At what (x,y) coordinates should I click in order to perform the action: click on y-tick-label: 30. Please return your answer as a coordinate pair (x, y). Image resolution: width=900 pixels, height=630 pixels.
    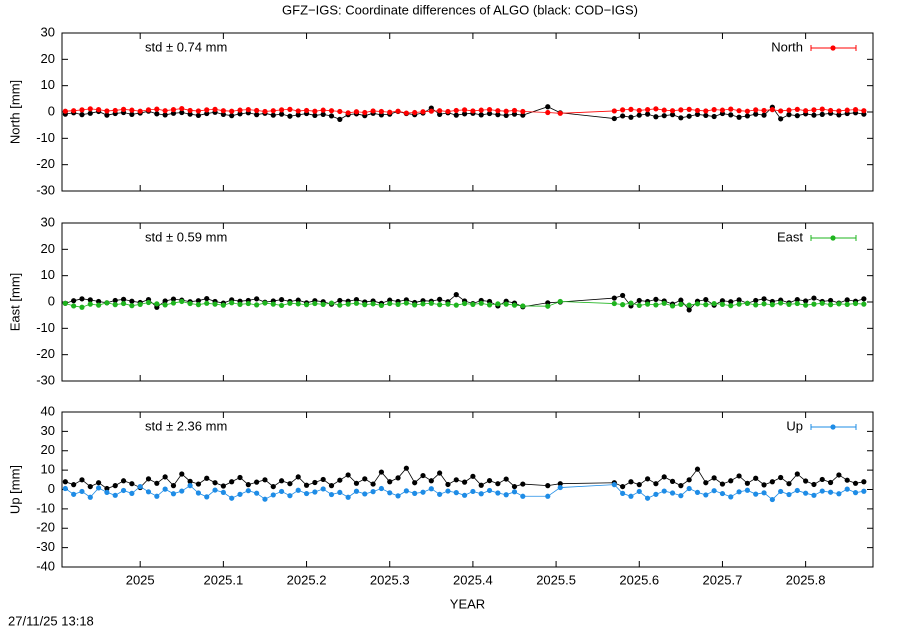
    Looking at the image, I should click on (48, 31).